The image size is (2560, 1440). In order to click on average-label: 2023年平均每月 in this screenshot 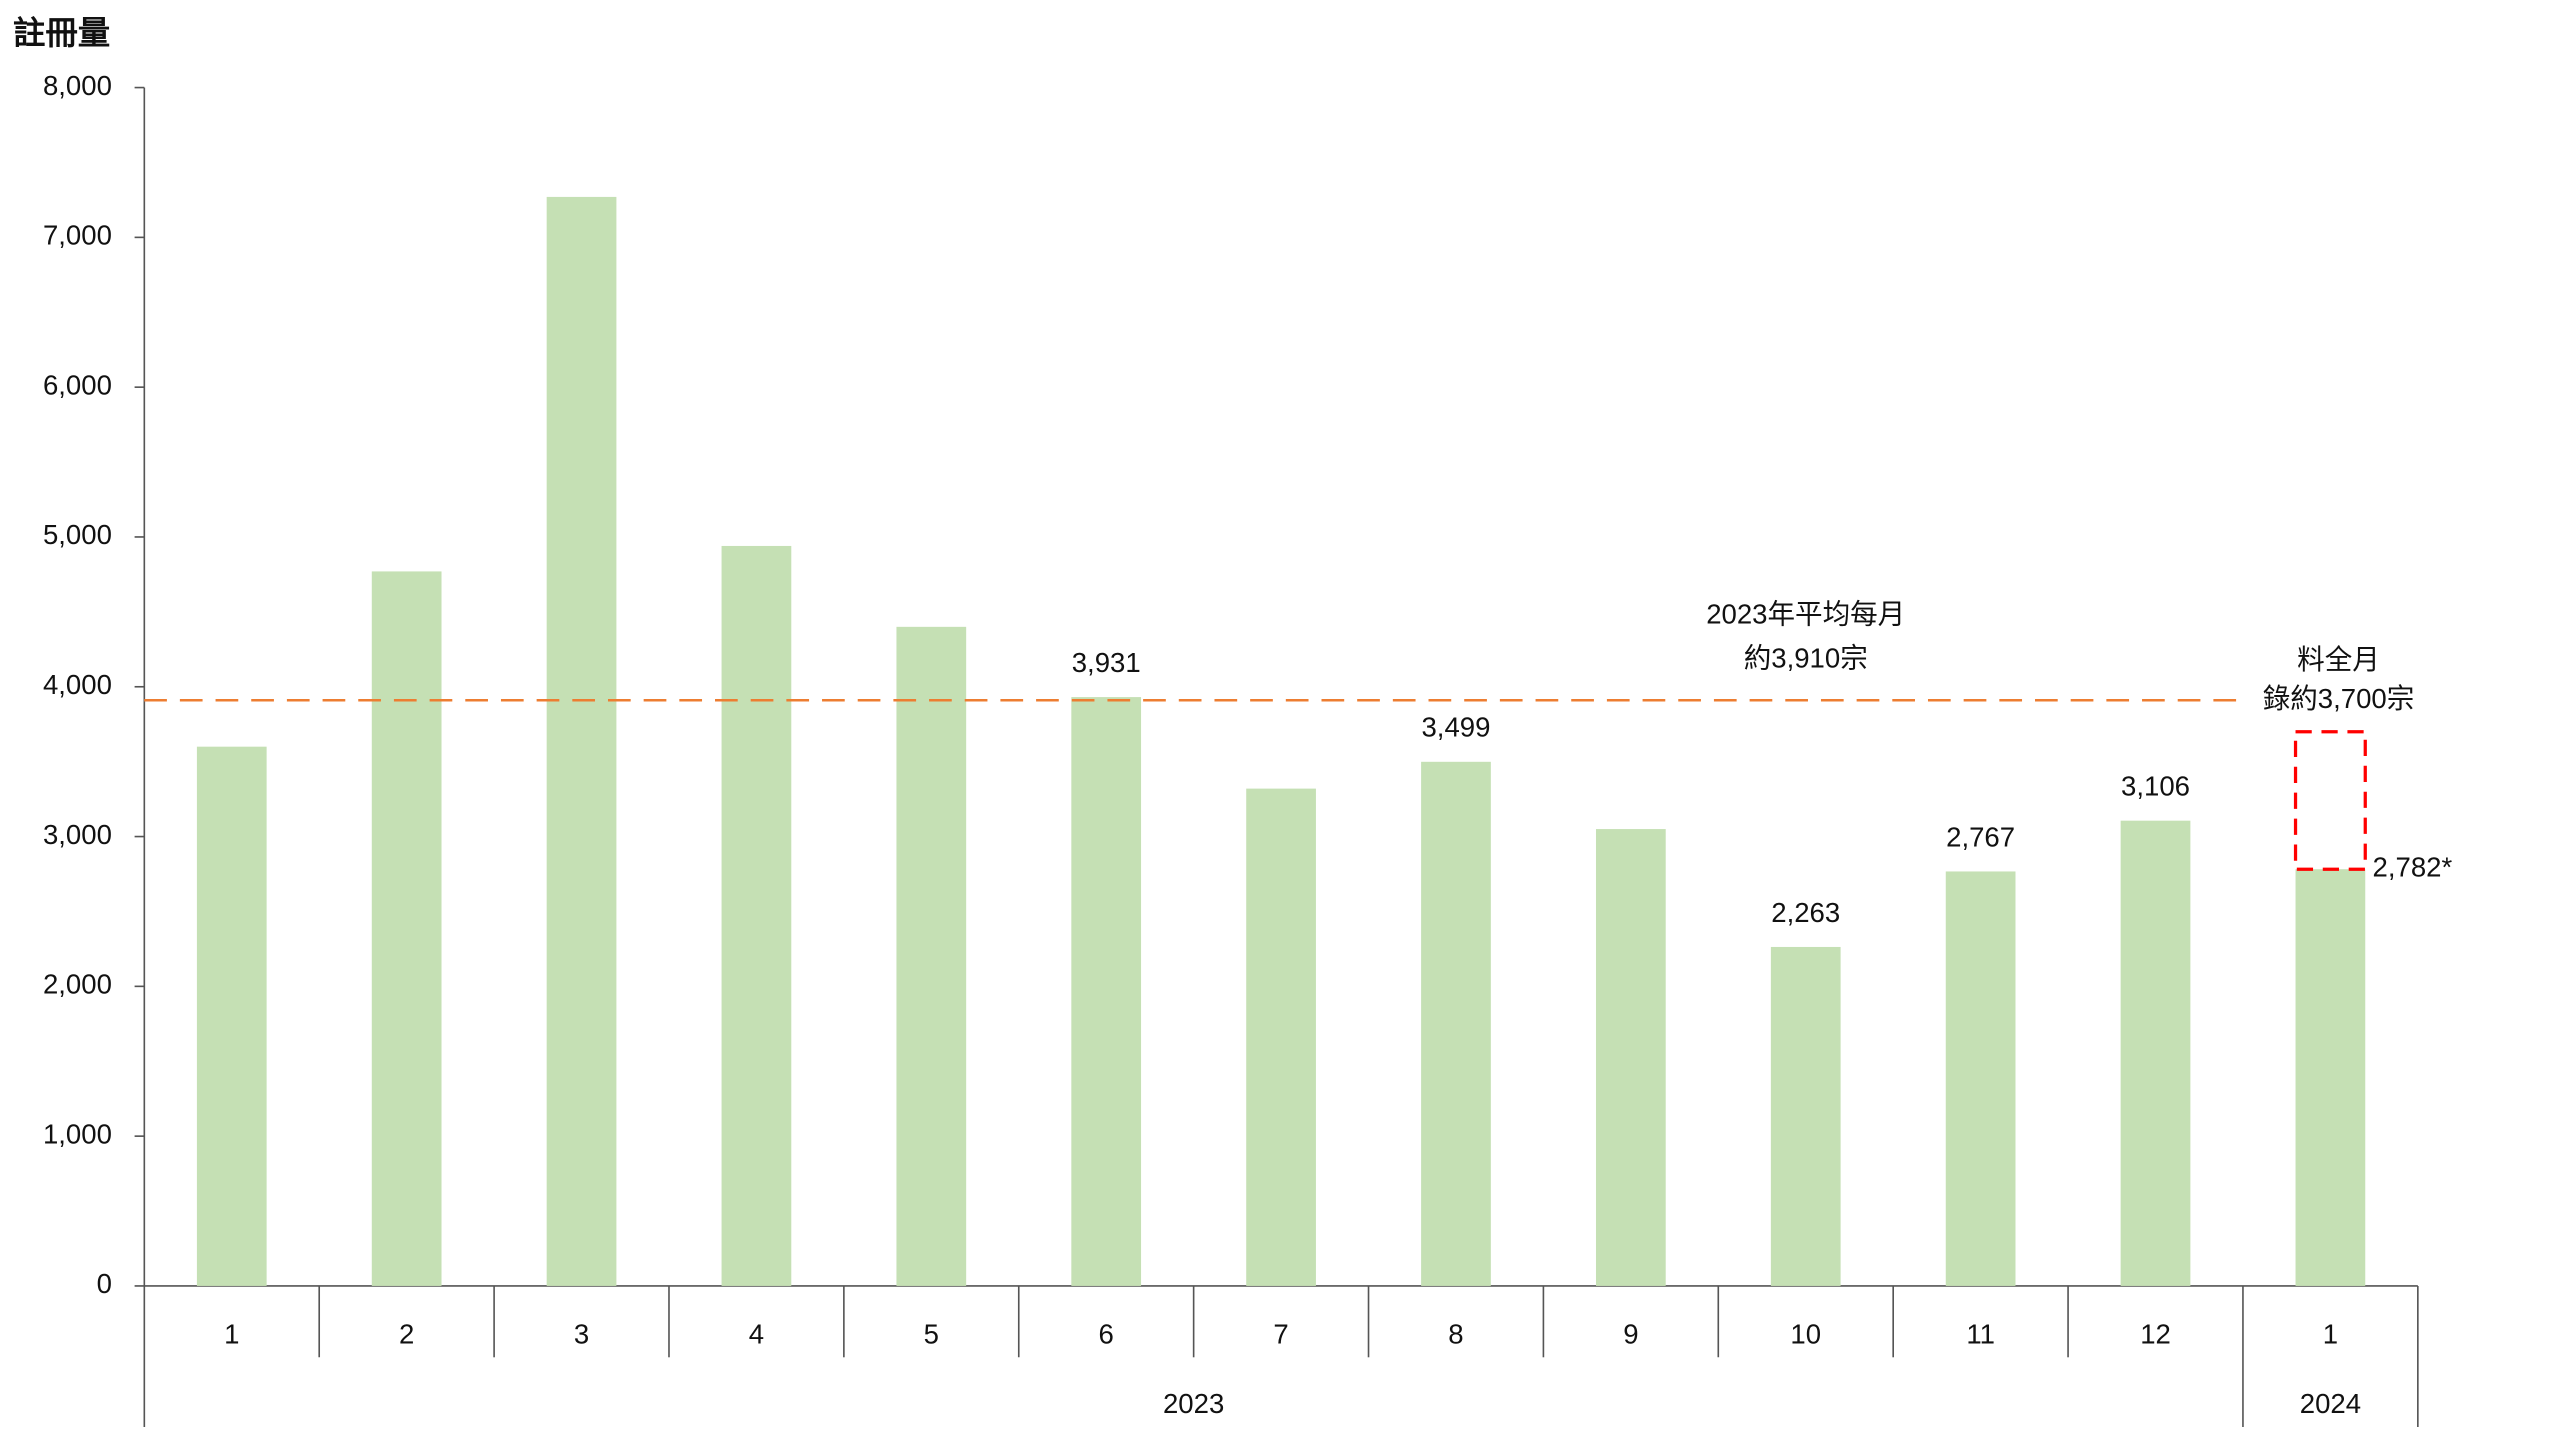, I will do `click(1805, 613)`.